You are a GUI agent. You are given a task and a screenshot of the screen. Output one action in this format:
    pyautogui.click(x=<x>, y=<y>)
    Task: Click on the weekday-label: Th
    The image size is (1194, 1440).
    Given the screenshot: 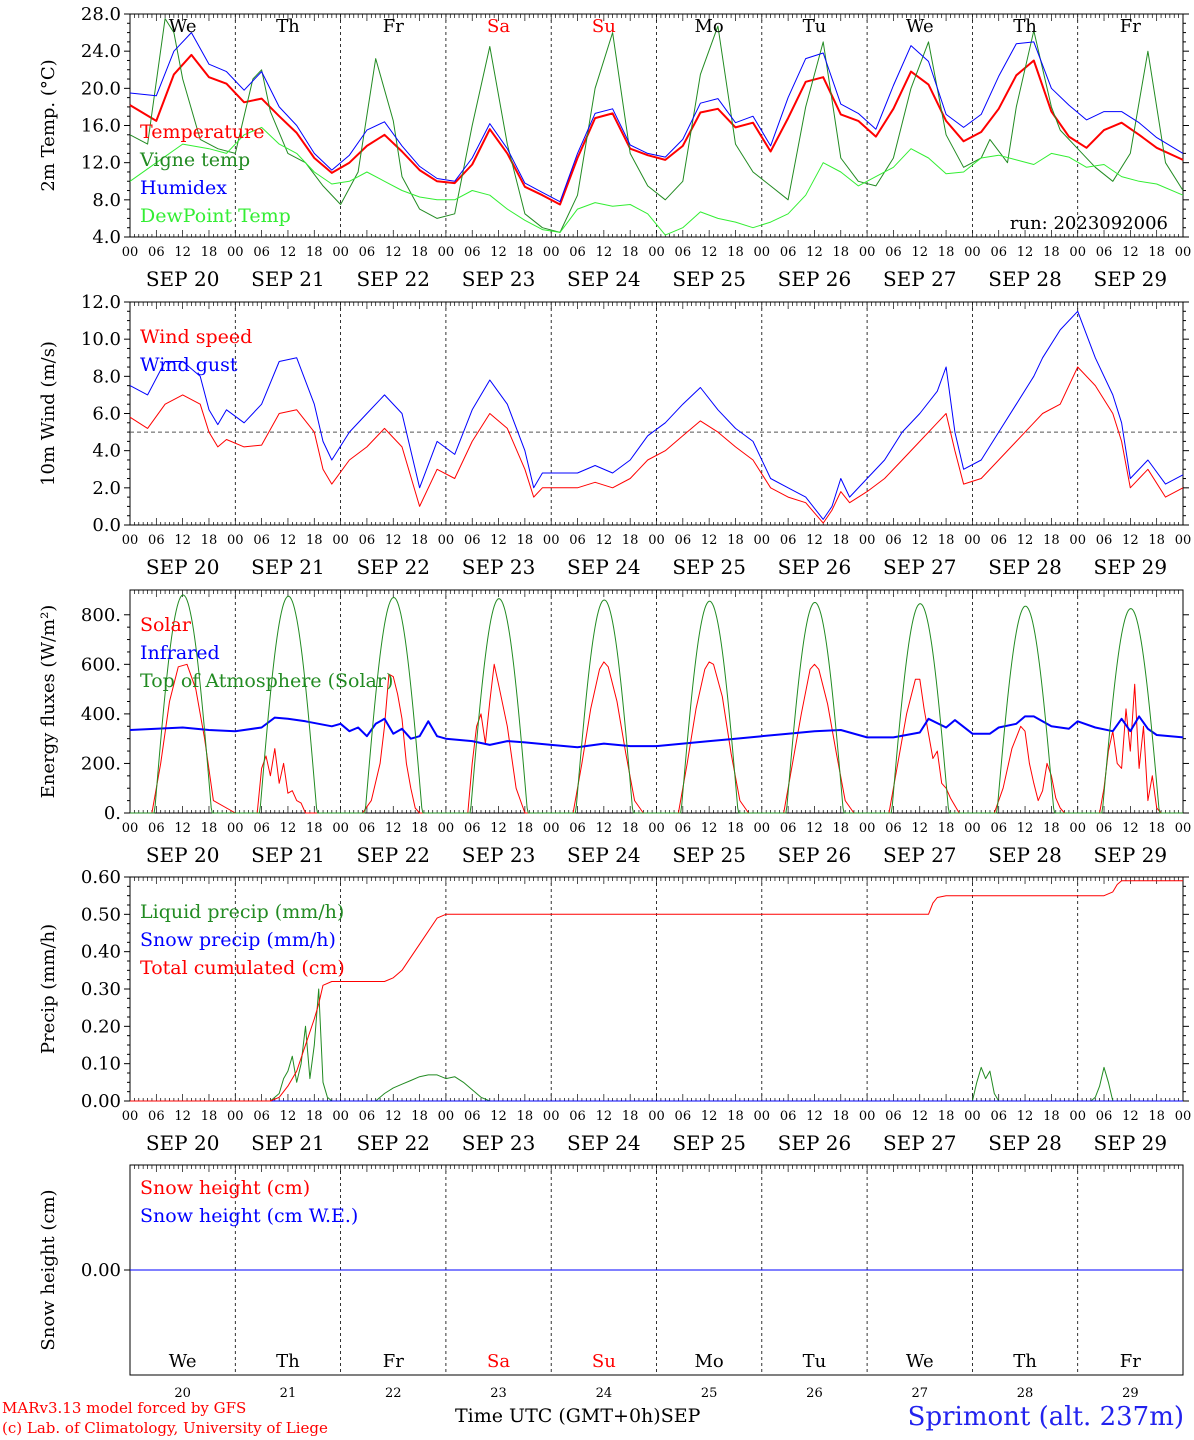 What is the action you would take?
    pyautogui.click(x=1025, y=26)
    